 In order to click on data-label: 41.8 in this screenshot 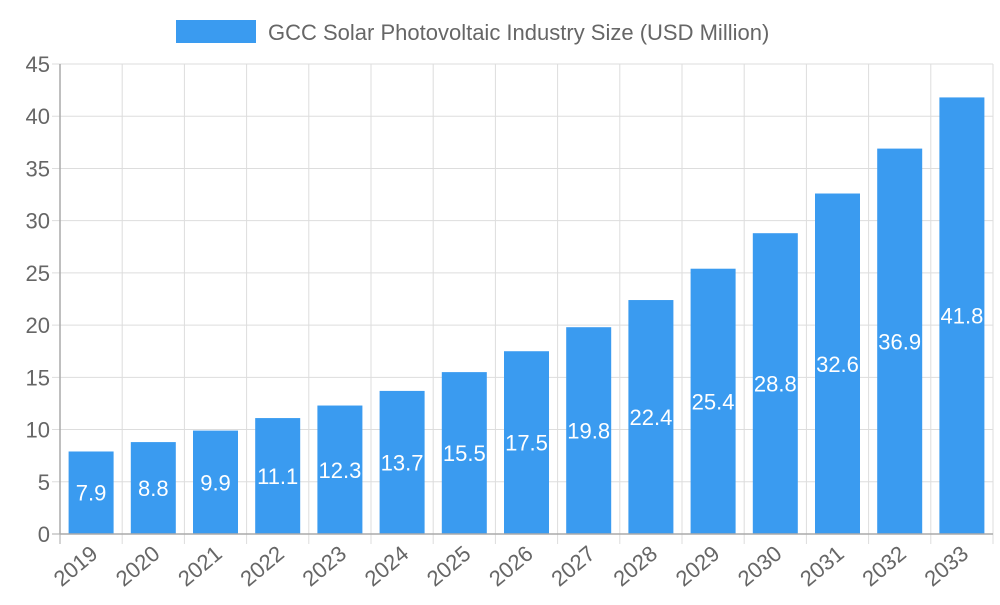, I will do `click(961, 316)`.